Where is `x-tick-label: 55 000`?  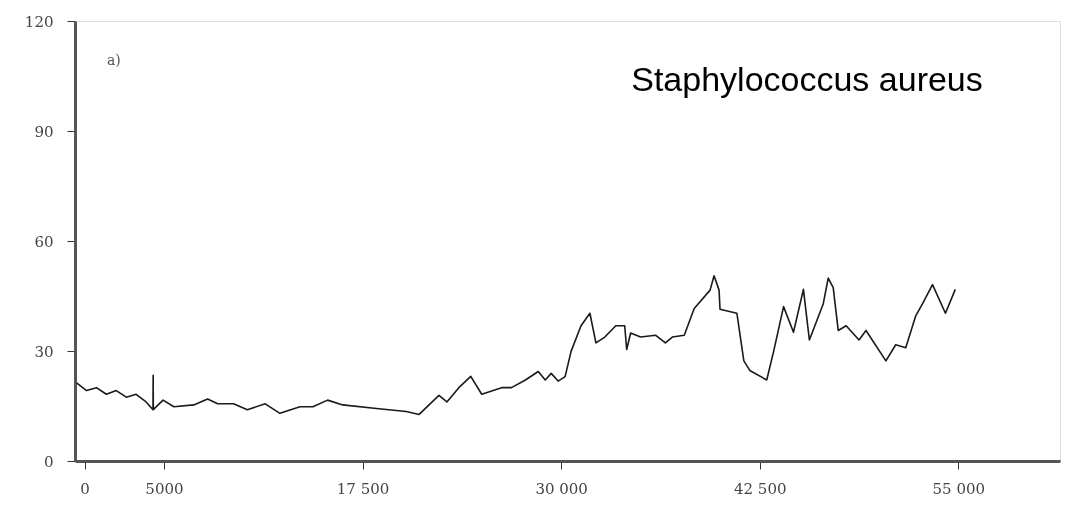
x-tick-label: 55 000 is located at coordinates (959, 488).